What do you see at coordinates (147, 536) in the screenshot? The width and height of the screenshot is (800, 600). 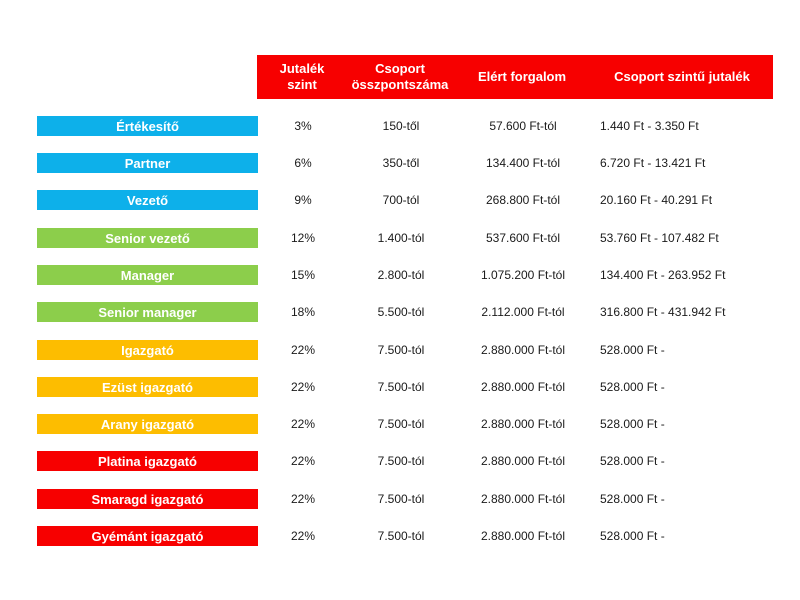 I see `level-label: Gyémánt igazgató` at bounding box center [147, 536].